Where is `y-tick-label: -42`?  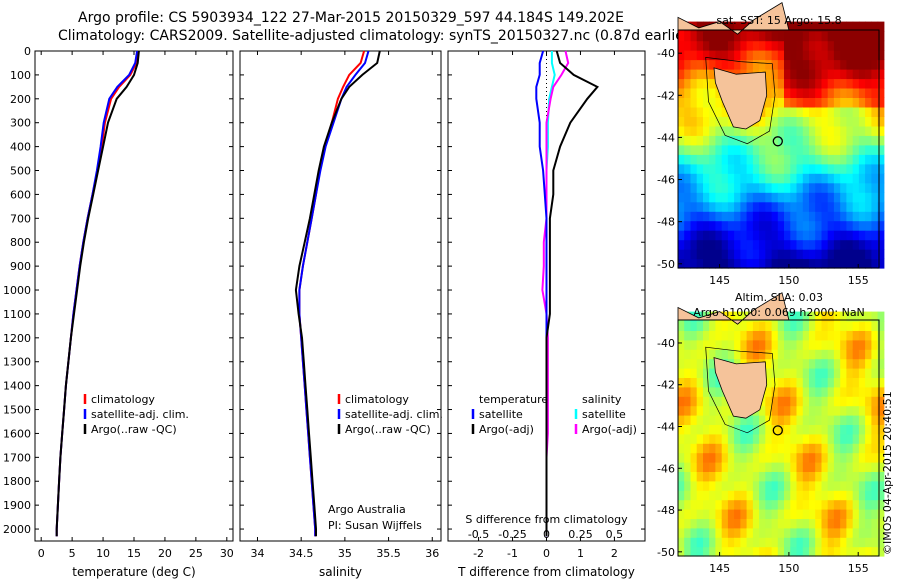 y-tick-label: -42 is located at coordinates (666, 385).